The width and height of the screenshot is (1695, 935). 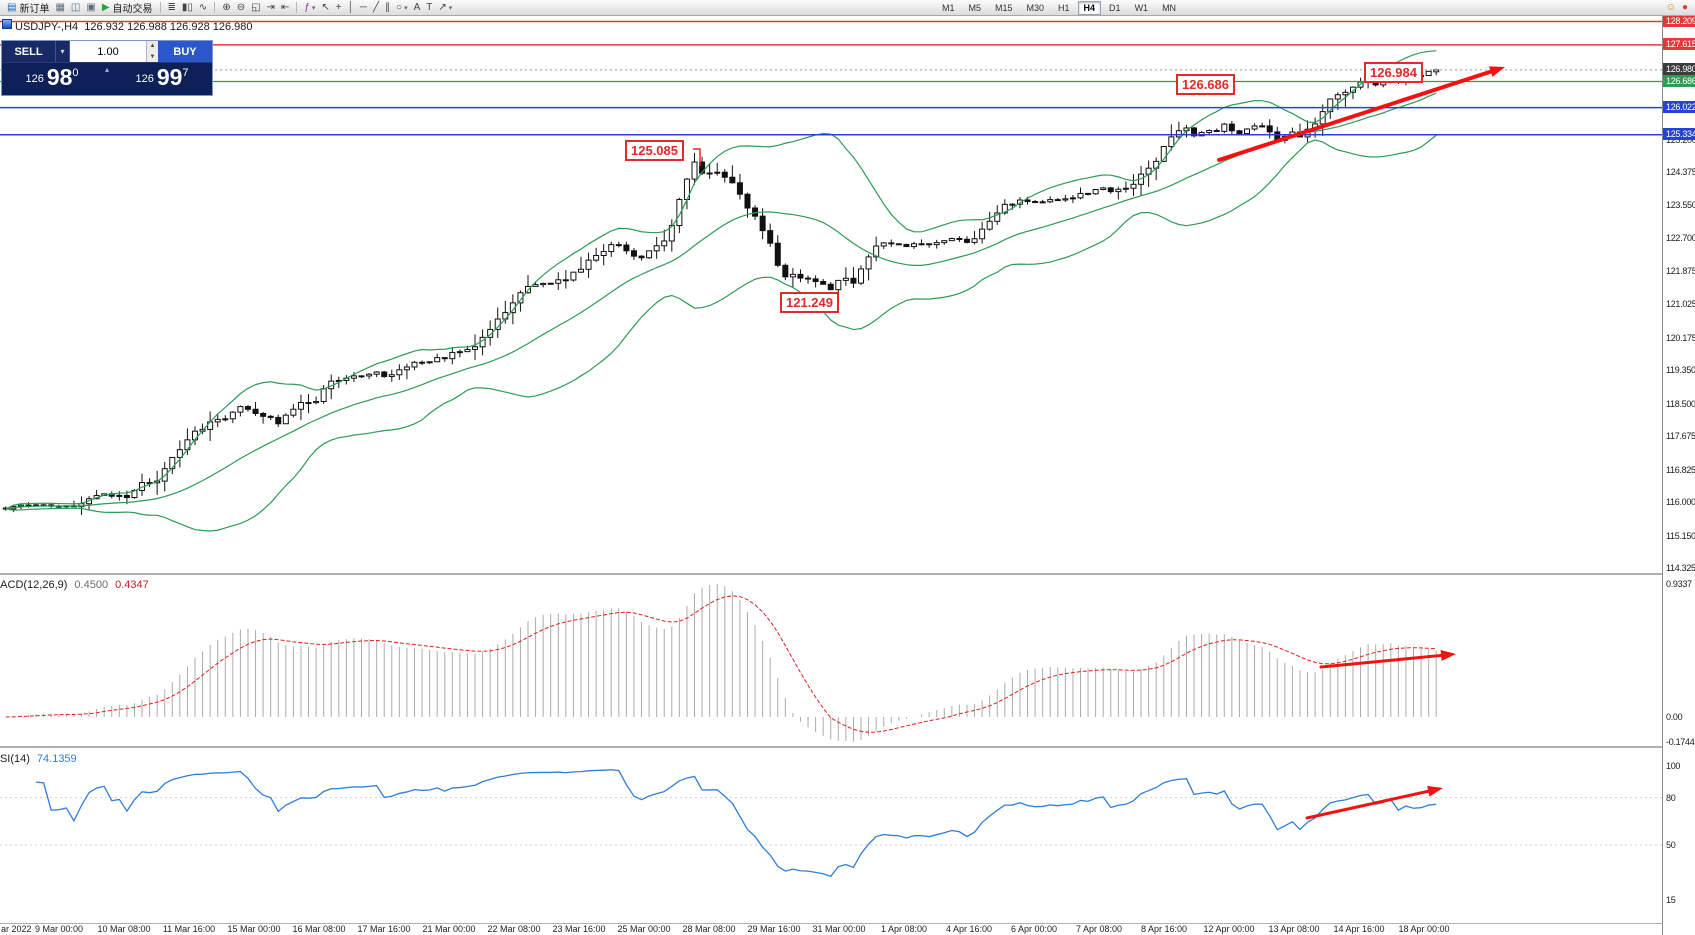 I want to click on zoom-out-icon: ⊖, so click(x=241, y=7).